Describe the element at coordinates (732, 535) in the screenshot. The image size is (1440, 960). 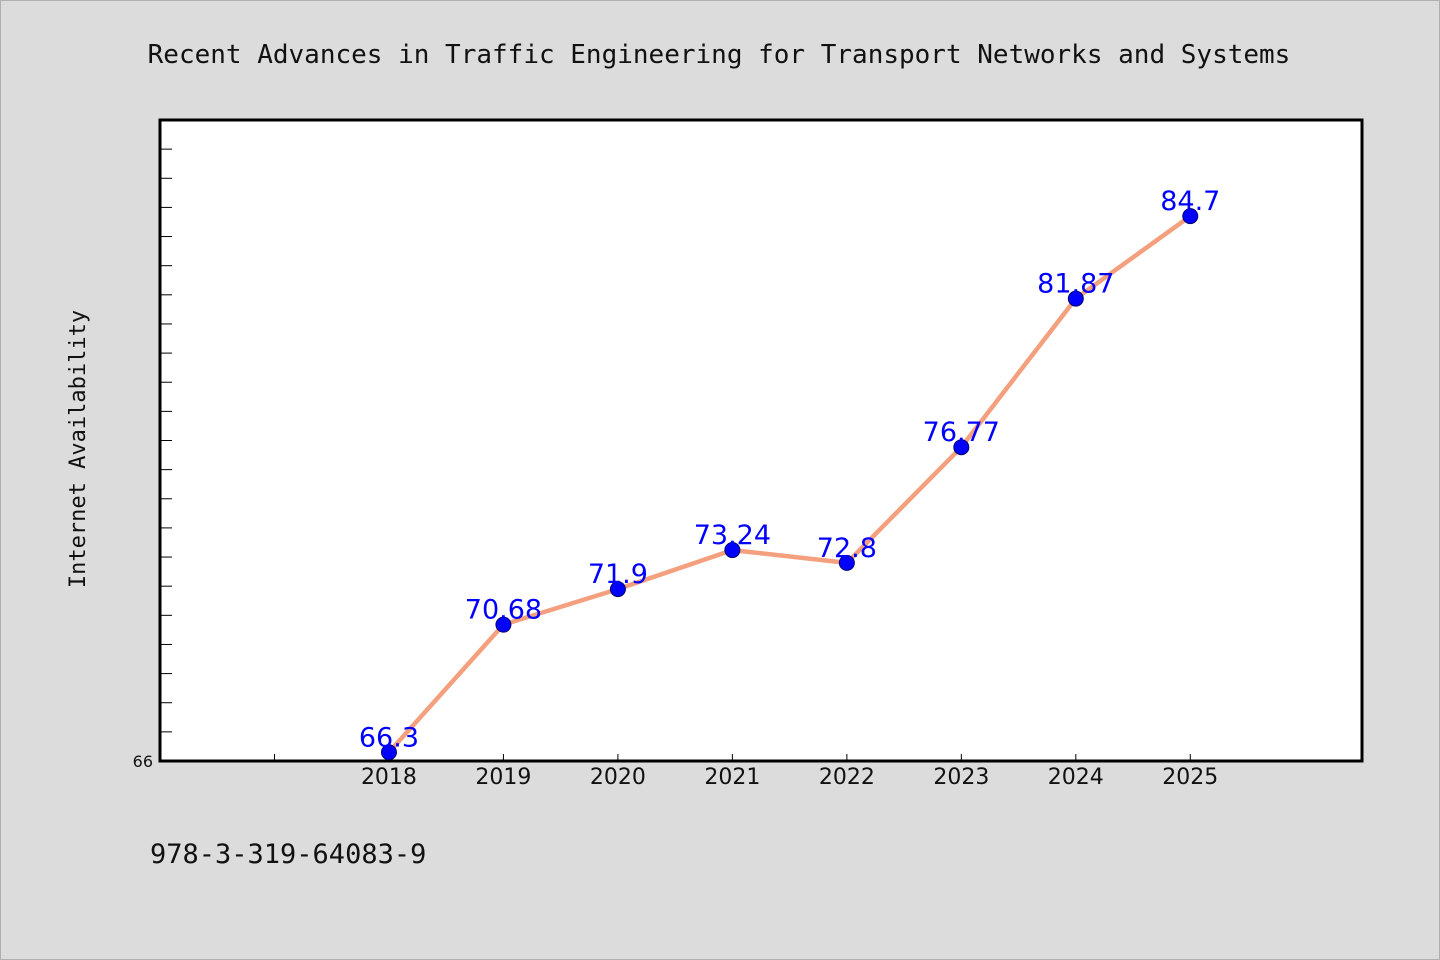
I see `data-label-2021: 73.24` at that location.